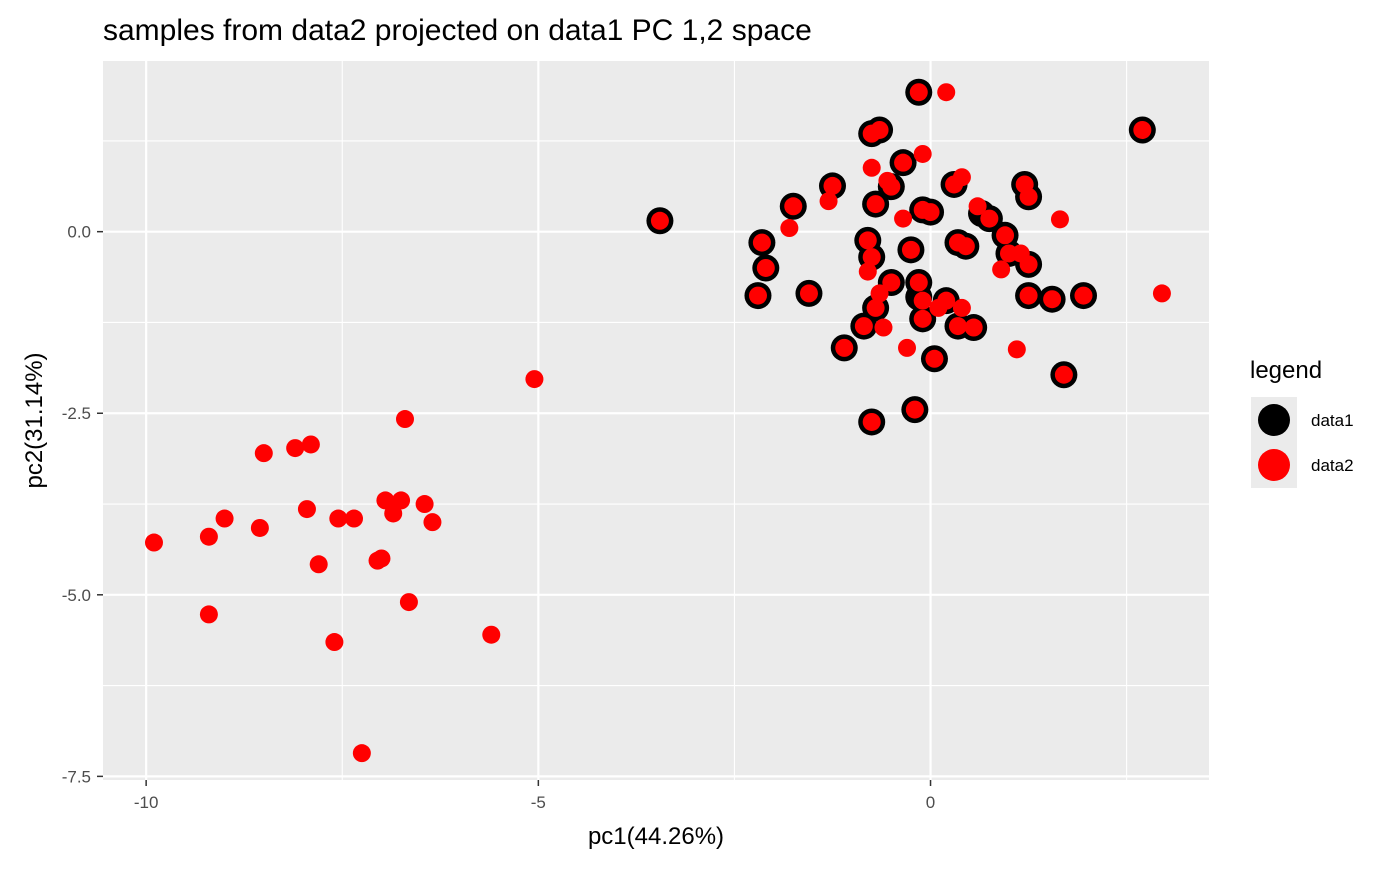 This screenshot has height=870, width=1400. Describe the element at coordinates (76, 595) in the screenshot. I see `y-tick-label: -5.0` at that location.